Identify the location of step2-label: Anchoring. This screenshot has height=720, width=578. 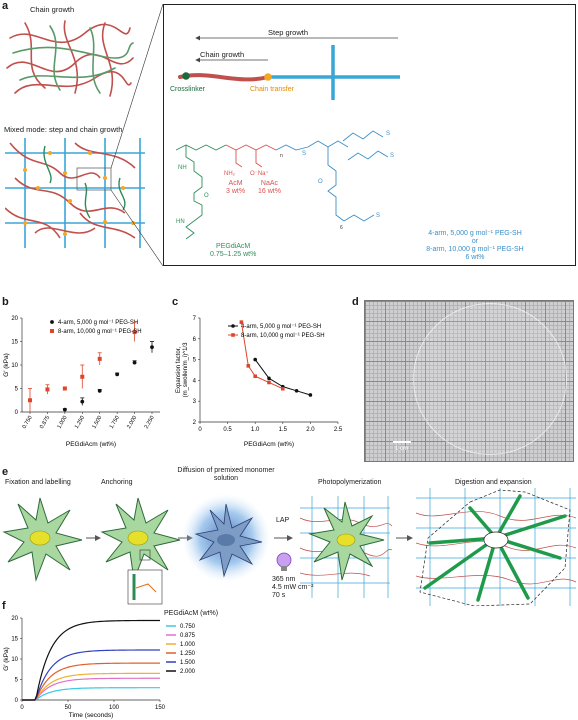
(117, 482).